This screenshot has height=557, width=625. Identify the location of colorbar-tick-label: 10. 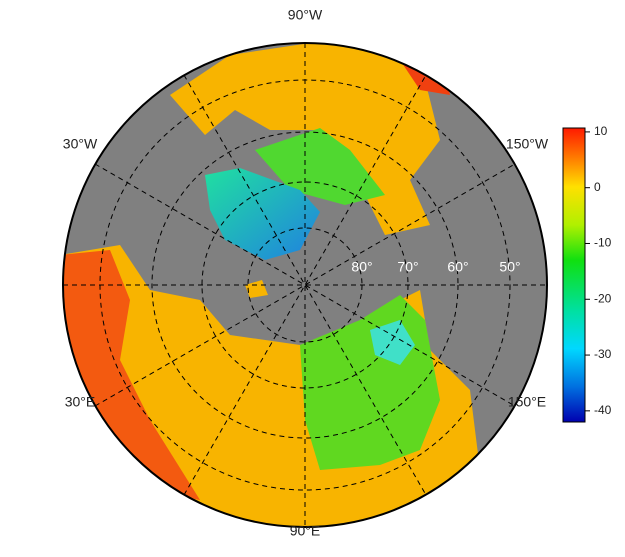
(601, 131).